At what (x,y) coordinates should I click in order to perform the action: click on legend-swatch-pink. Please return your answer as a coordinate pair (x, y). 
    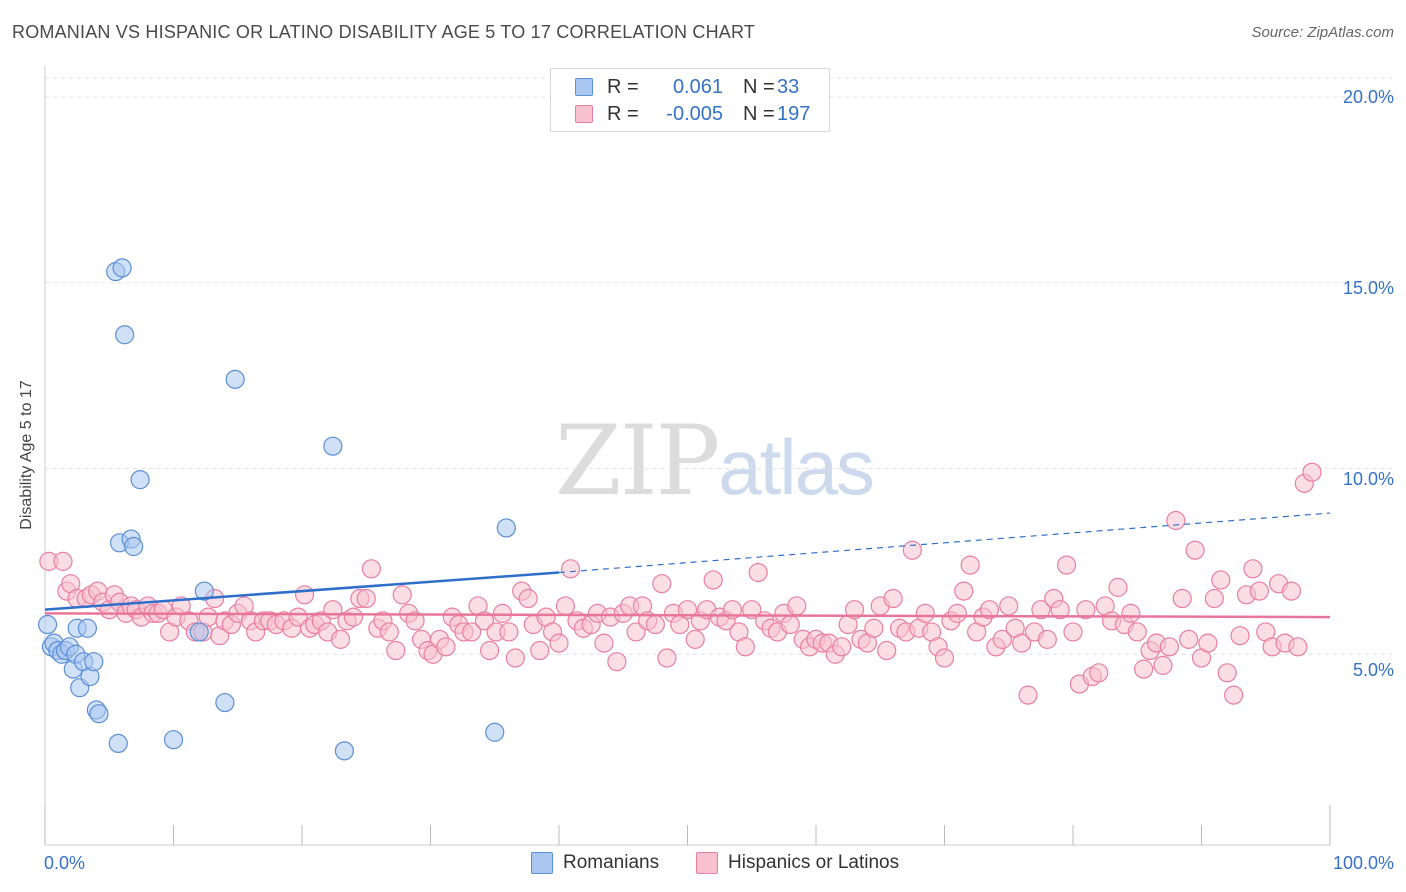
    Looking at the image, I should click on (584, 114).